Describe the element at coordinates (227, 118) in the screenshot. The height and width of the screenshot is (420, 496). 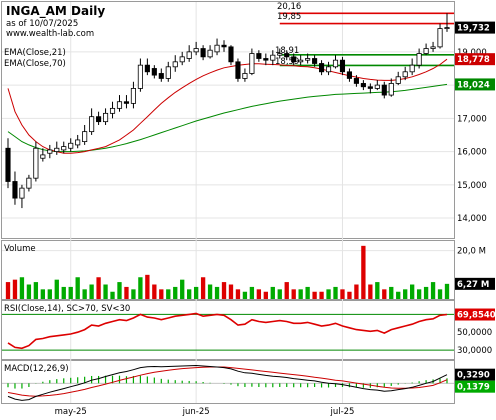
I see `ema70-line` at that location.